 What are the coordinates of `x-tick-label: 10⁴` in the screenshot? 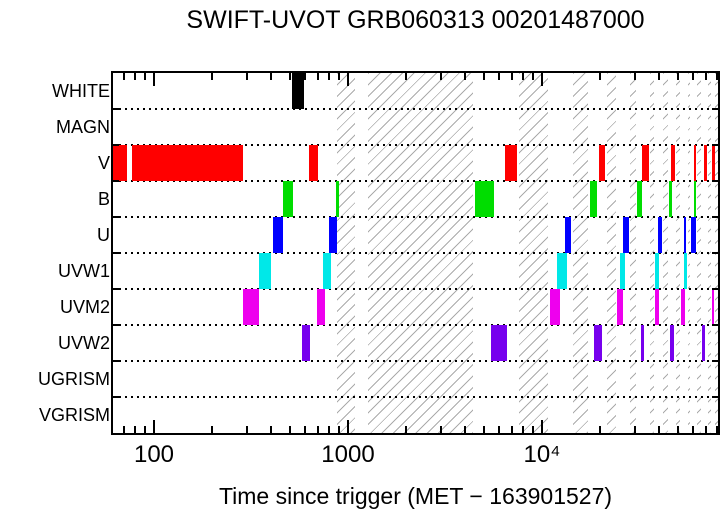 It's located at (542, 454).